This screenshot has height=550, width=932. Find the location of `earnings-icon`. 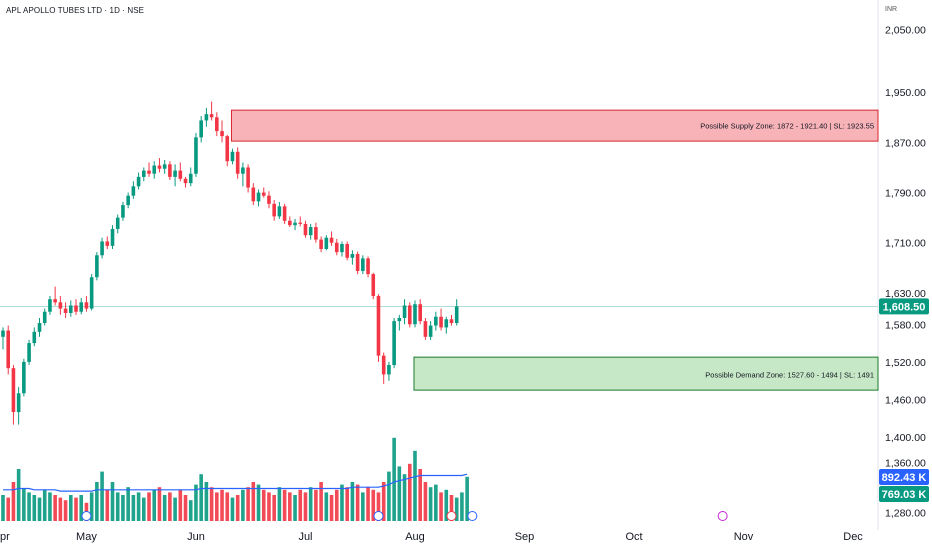

earnings-icon is located at coordinates (378, 516).